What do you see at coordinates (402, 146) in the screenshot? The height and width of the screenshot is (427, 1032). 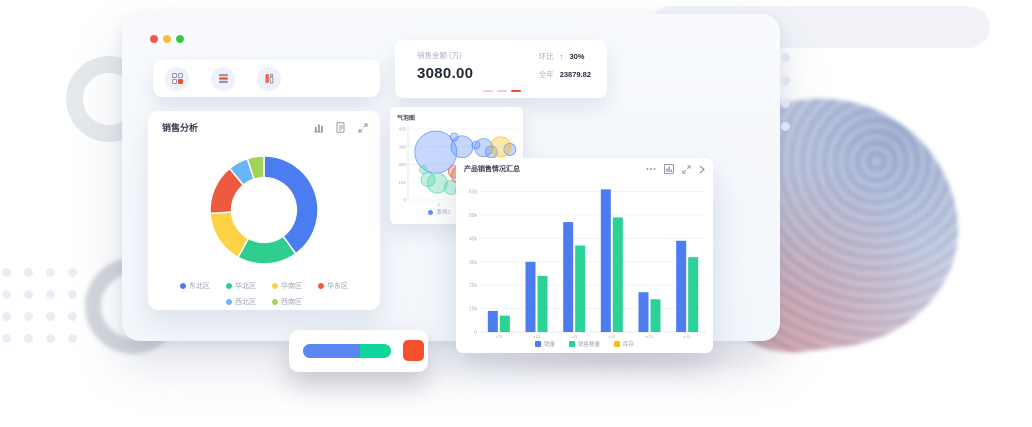 I see `svg-text: 300` at bounding box center [402, 146].